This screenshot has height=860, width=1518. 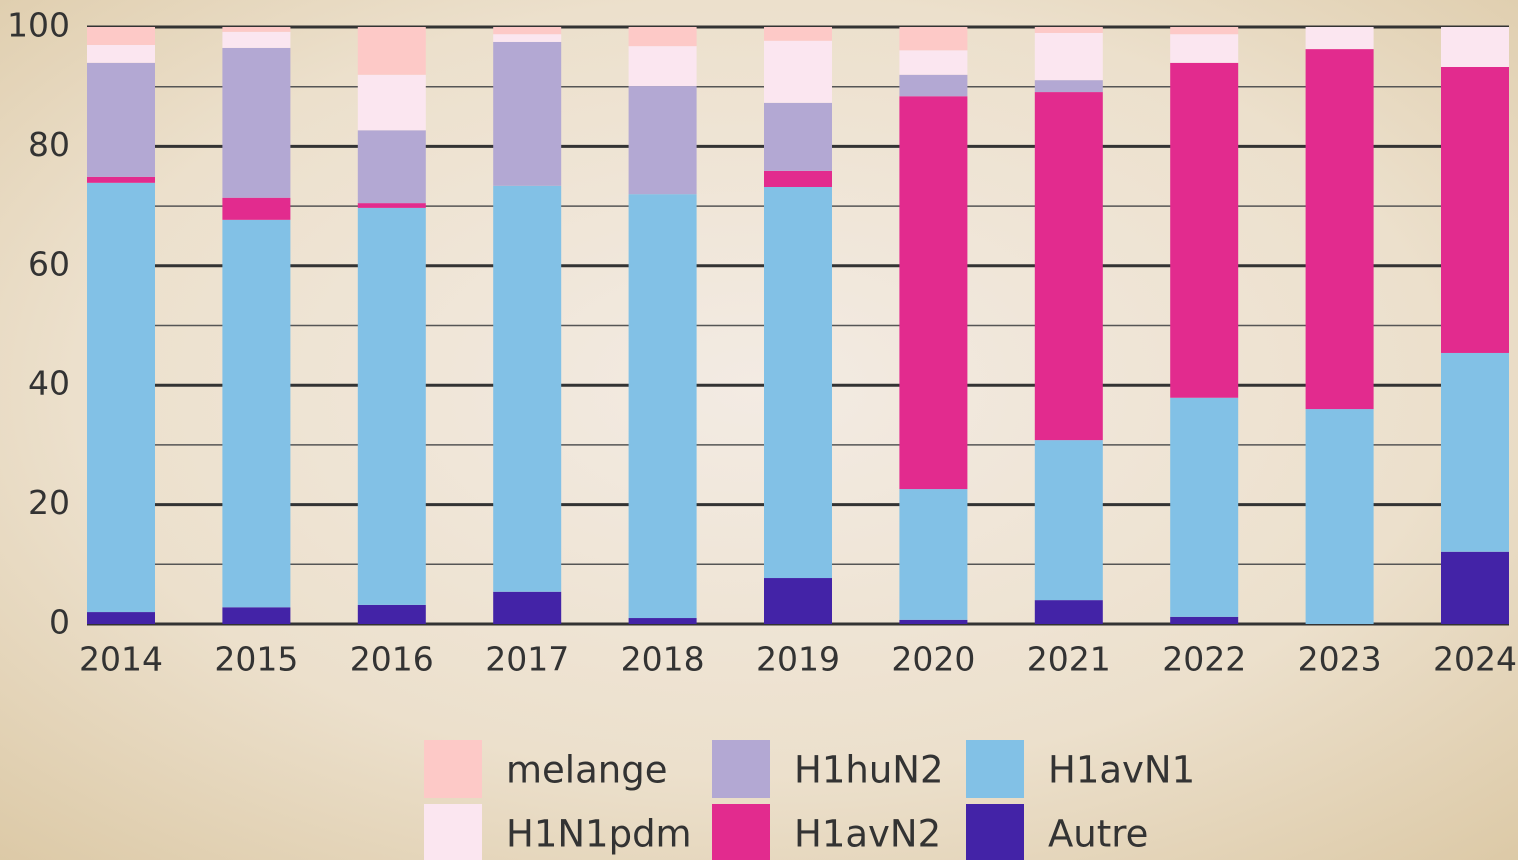 I want to click on x-tick-label: 2019, so click(x=798, y=659).